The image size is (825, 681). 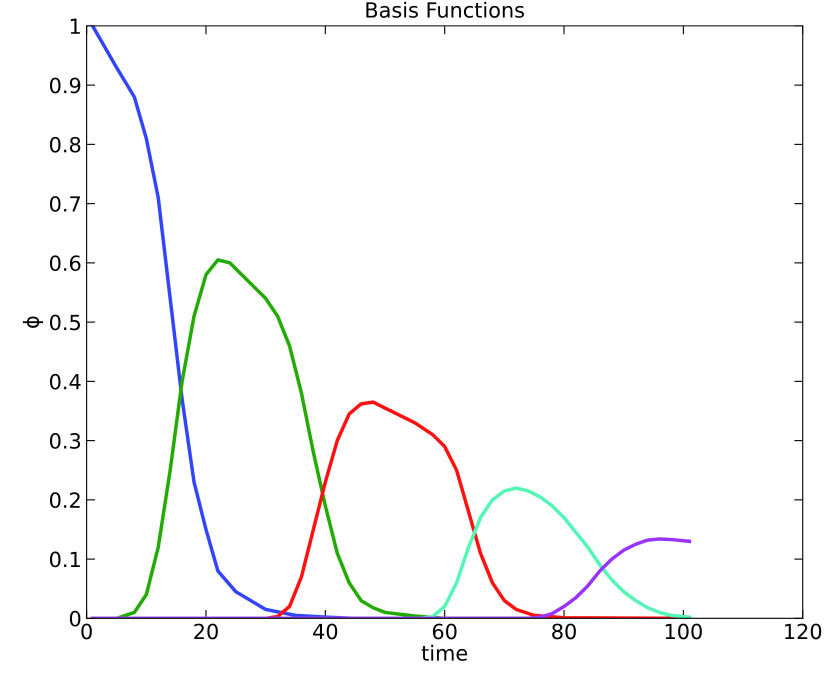 What do you see at coordinates (65, 322) in the screenshot?
I see `y-tick-label: 0.5` at bounding box center [65, 322].